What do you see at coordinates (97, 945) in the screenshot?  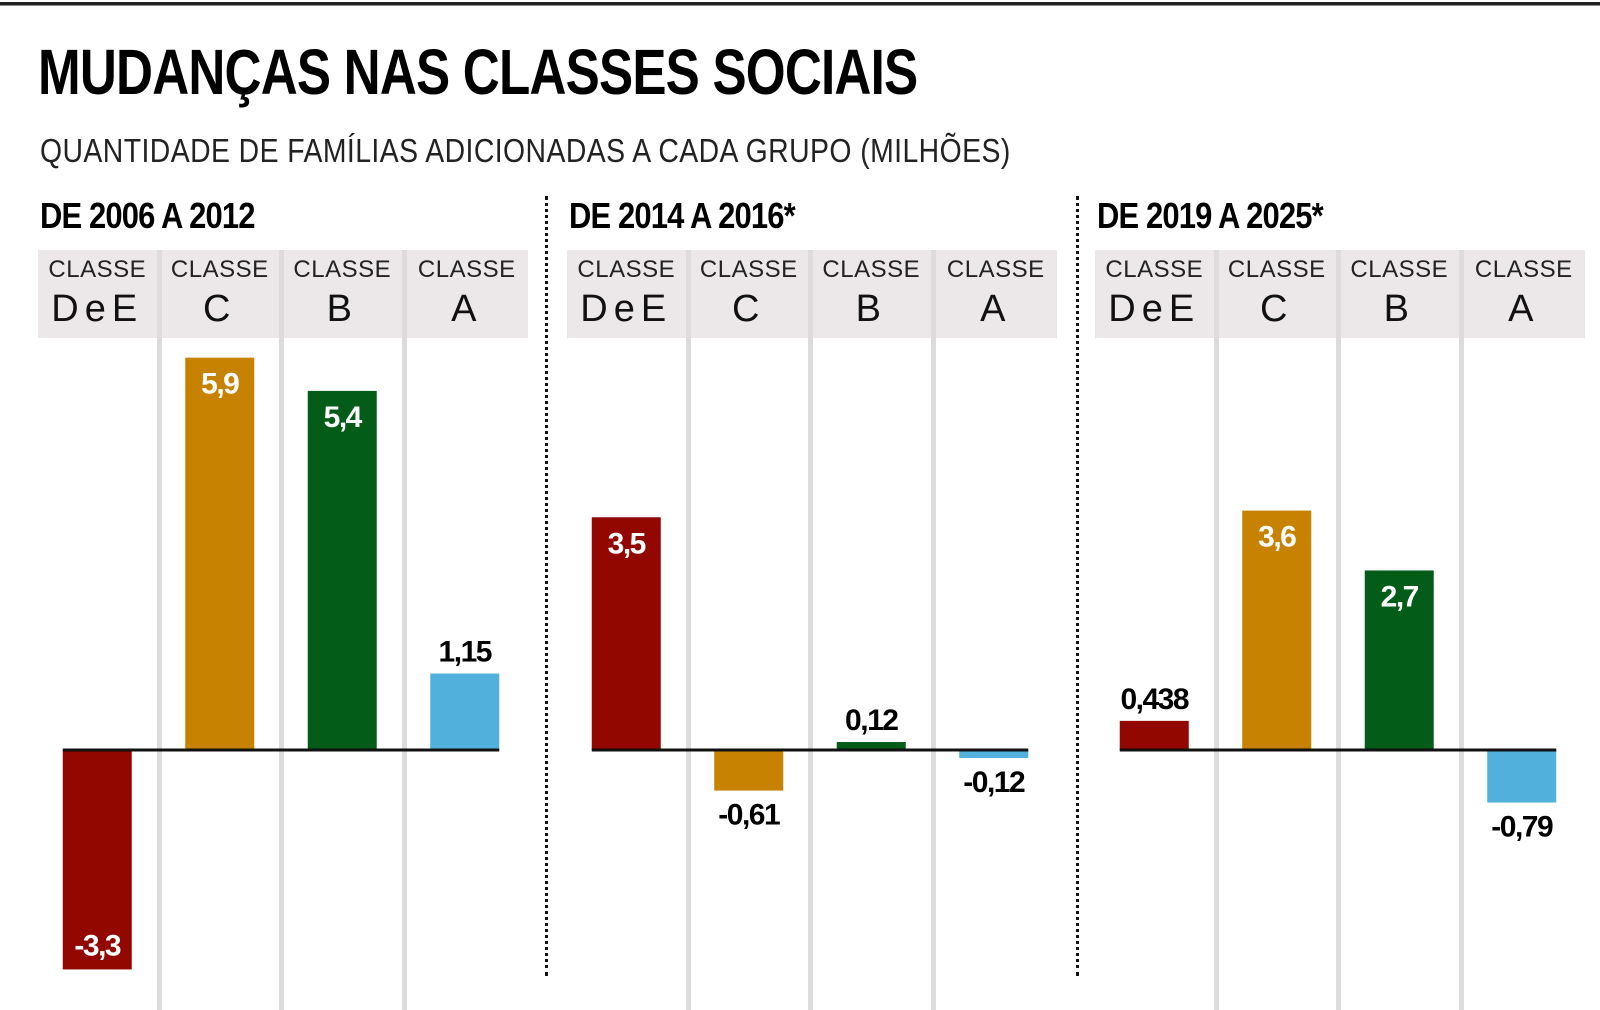 I see `value-label-DeE: -3,3` at bounding box center [97, 945].